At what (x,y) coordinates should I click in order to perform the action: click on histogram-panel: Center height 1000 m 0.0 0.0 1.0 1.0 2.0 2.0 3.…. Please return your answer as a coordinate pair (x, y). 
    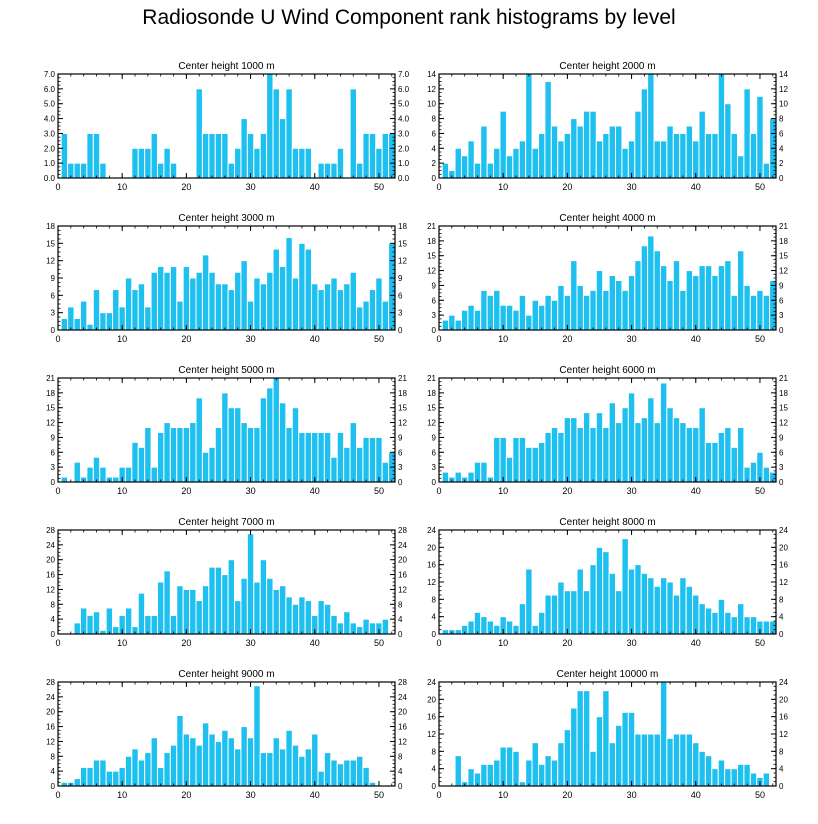
    Looking at the image, I should click on (227, 126).